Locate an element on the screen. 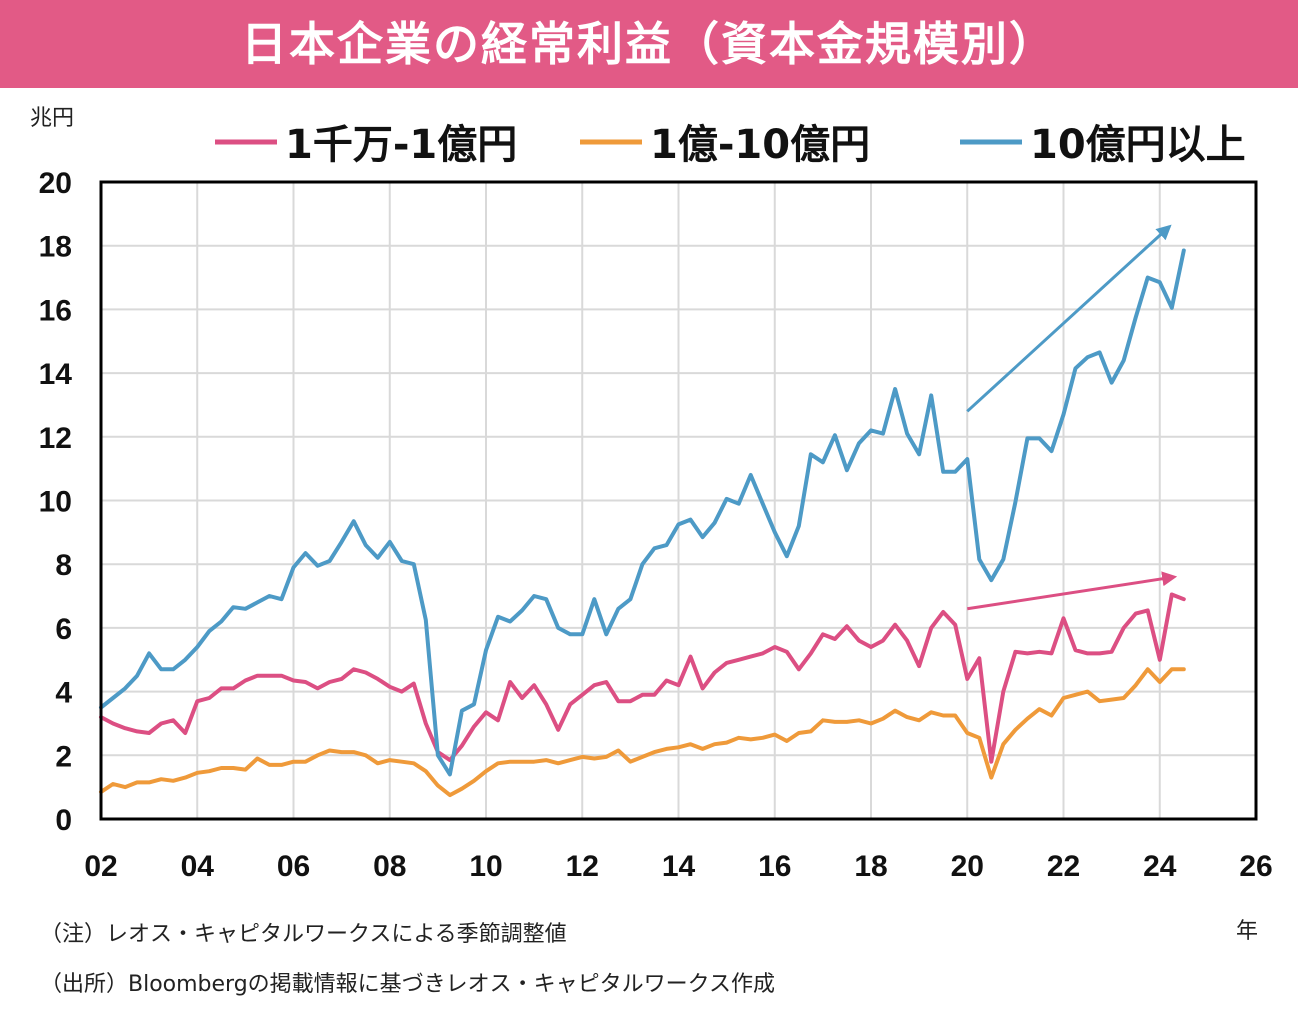  x-tick-label: 22 is located at coordinates (1063, 866).